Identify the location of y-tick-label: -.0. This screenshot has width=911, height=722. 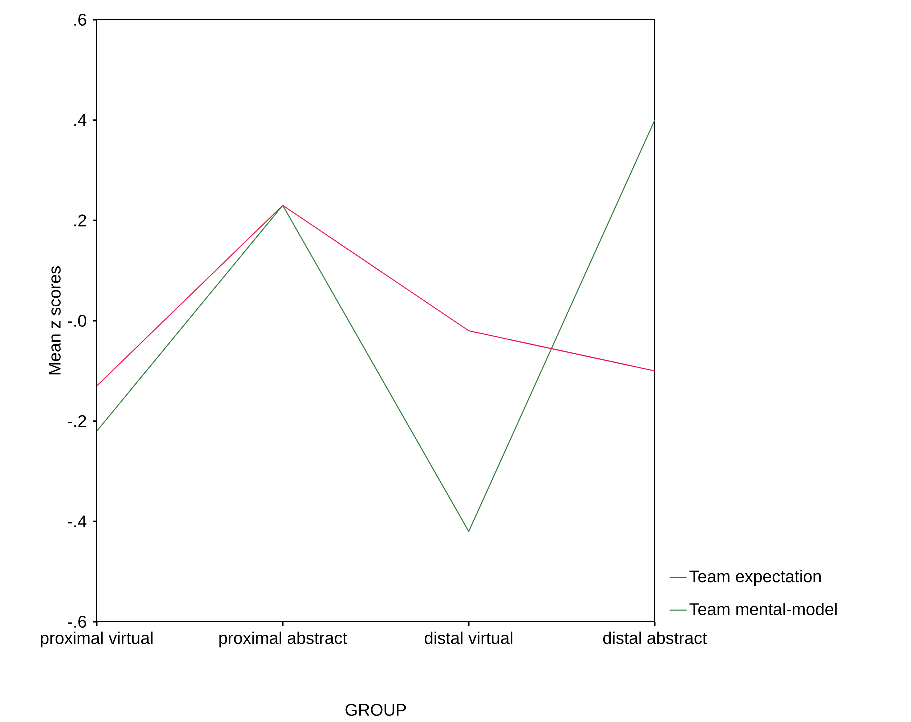
(77, 320).